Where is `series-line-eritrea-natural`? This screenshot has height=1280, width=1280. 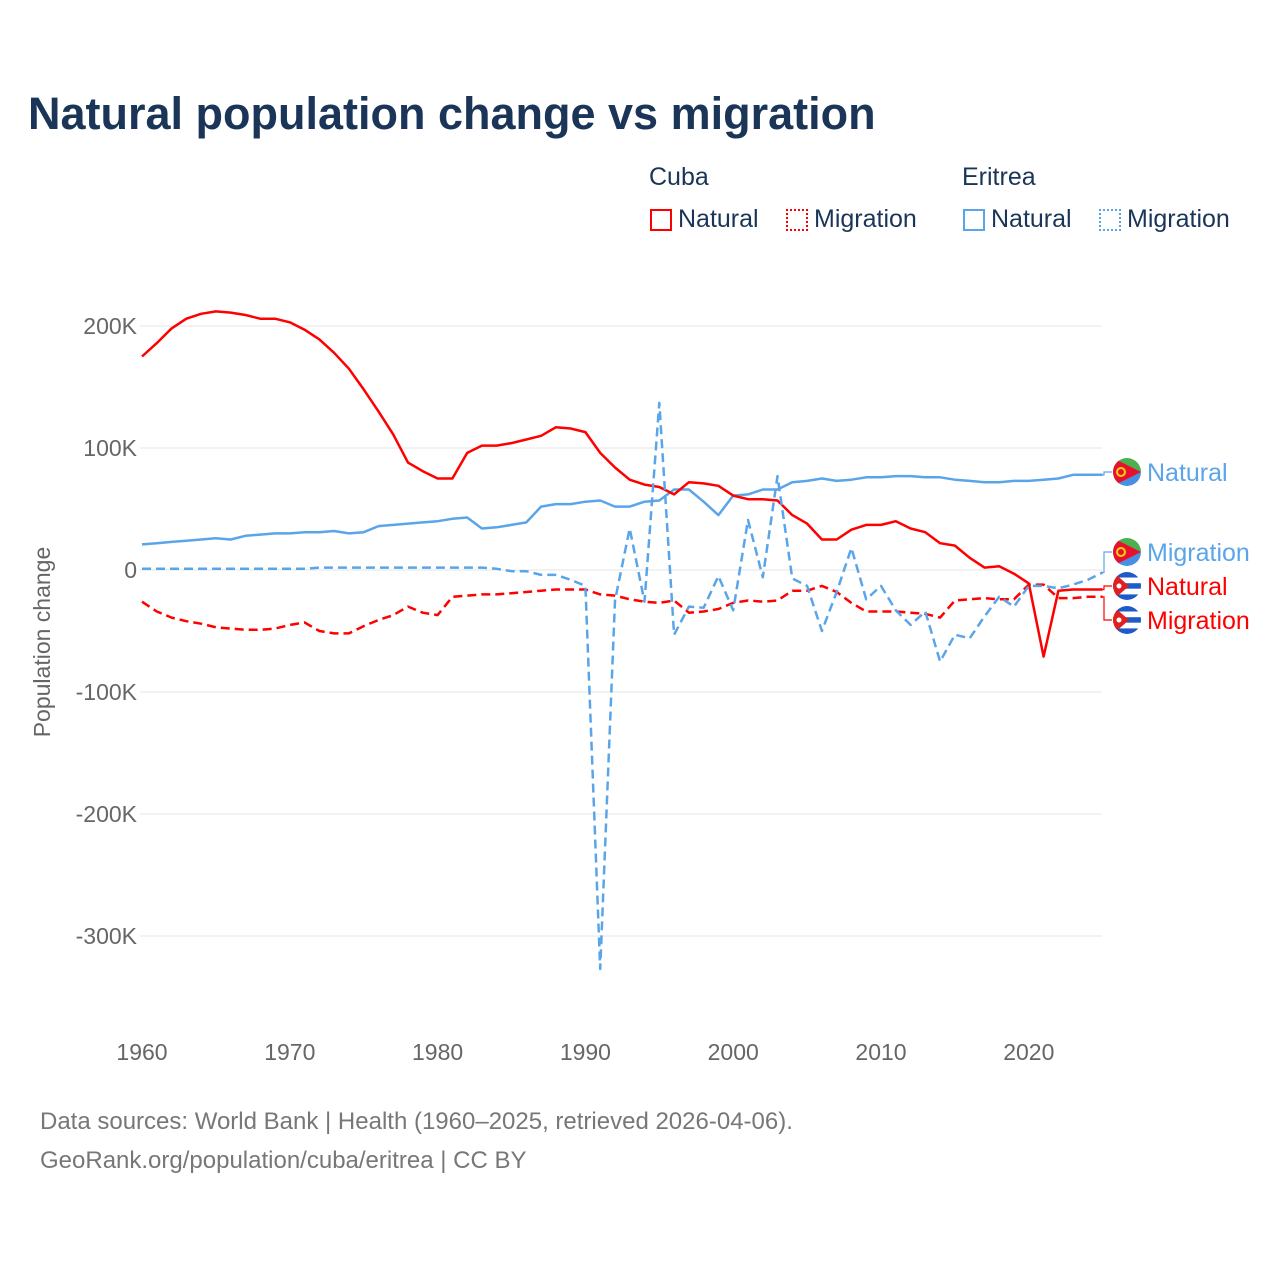
series-line-eritrea-natural is located at coordinates (622, 509).